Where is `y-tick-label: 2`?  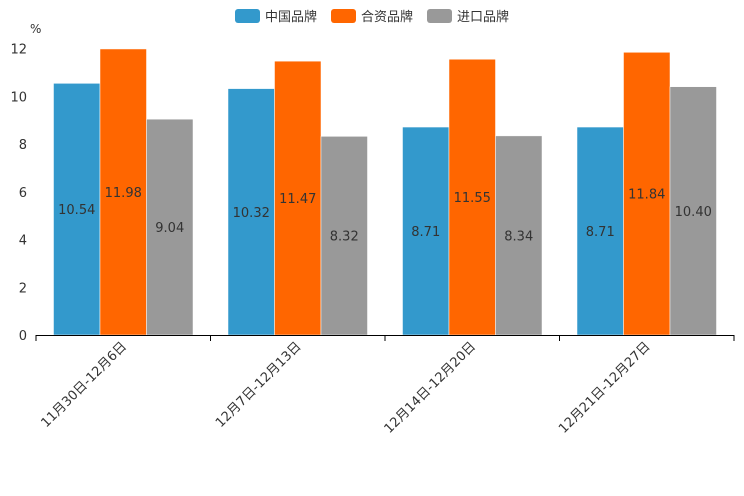
y-tick-label: 2 is located at coordinates (23, 288).